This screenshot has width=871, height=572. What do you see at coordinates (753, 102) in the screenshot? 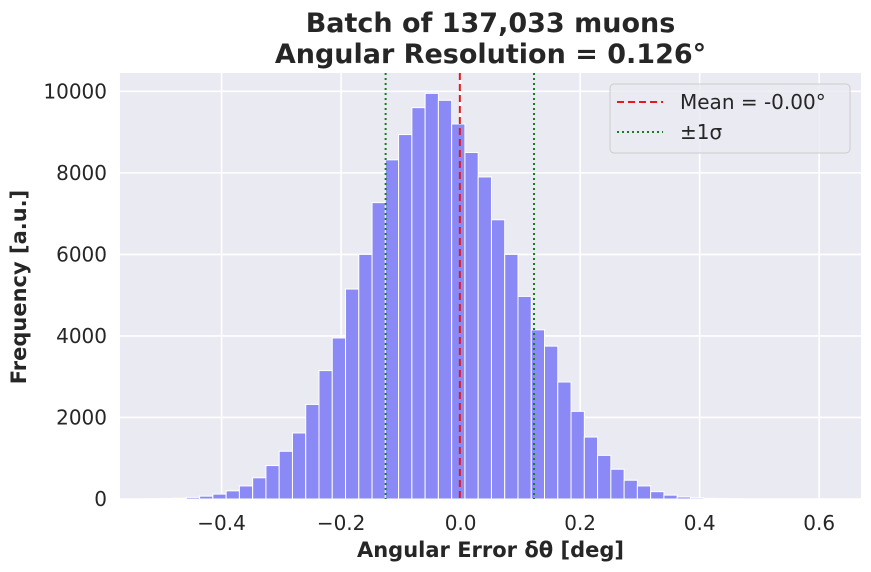
I see `legend-mean-label: Mean = -0.00°` at bounding box center [753, 102].